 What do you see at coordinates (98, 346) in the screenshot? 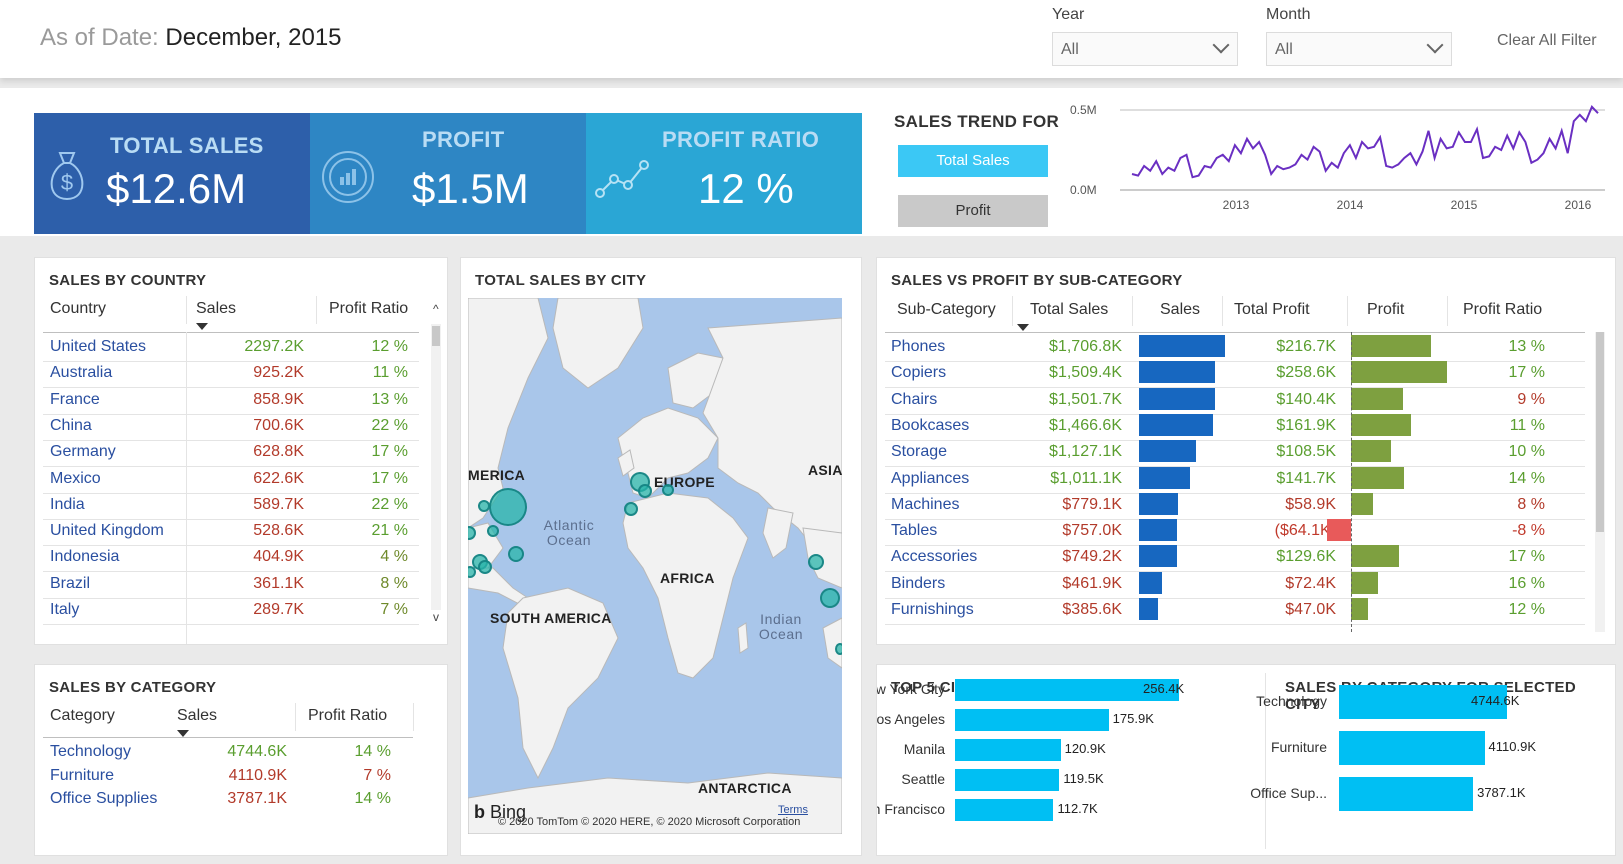
I see `country-name: United States` at bounding box center [98, 346].